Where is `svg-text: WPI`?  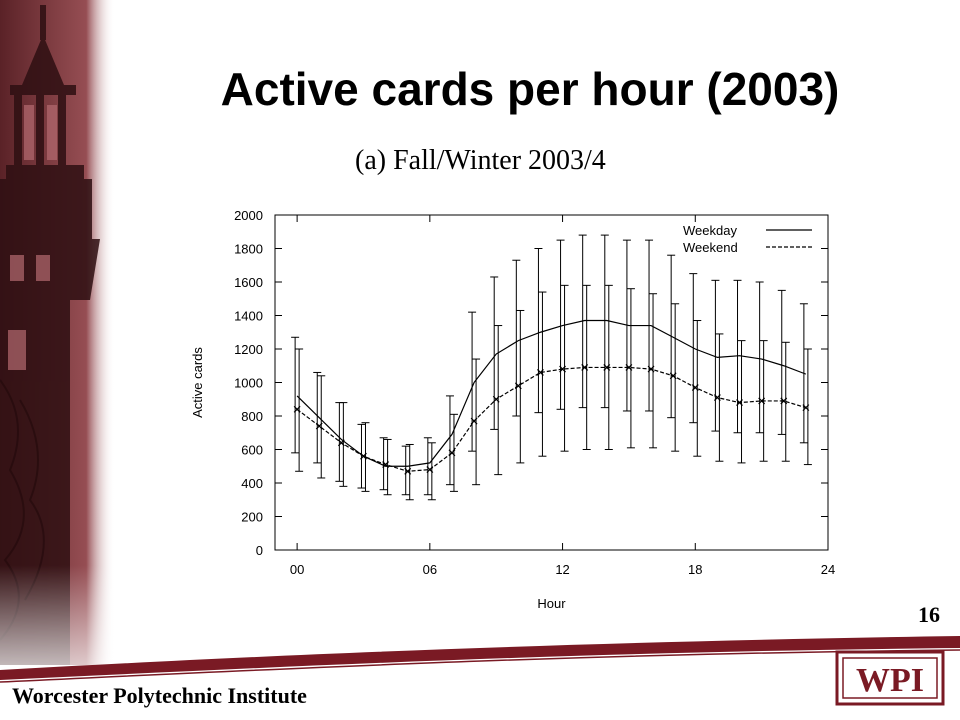 svg-text: WPI is located at coordinates (890, 680).